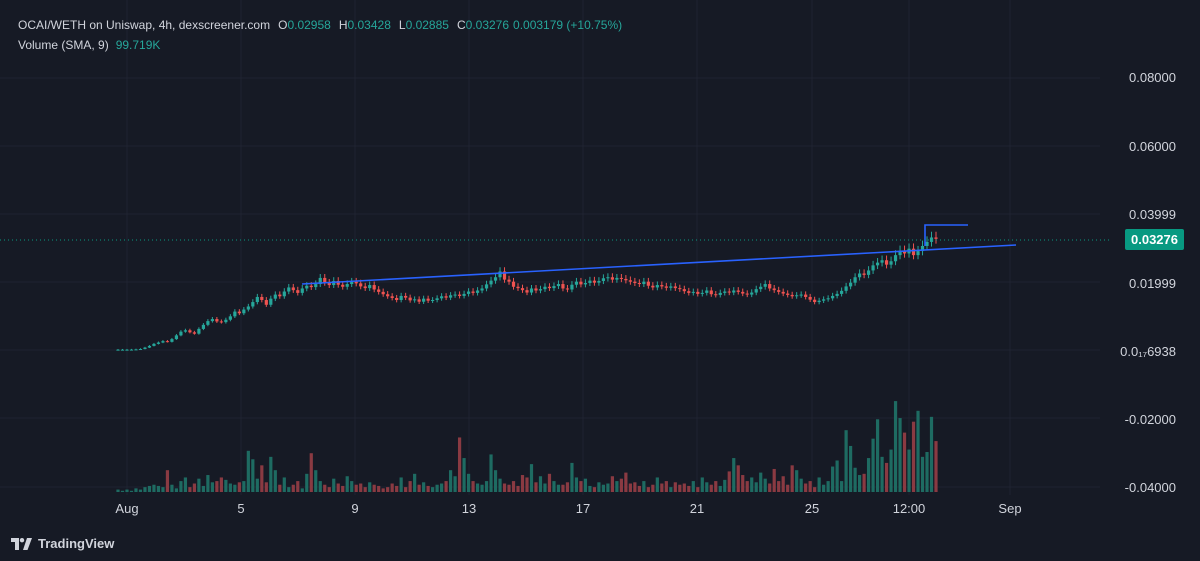 This screenshot has width=1200, height=561. I want to click on tradingview-logo: TradingView, so click(62, 543).